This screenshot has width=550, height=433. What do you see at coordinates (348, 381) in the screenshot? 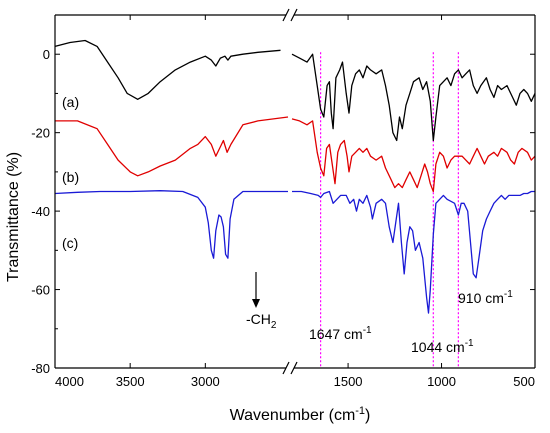
I see `x-tick-label-1500: 1500` at bounding box center [348, 381].